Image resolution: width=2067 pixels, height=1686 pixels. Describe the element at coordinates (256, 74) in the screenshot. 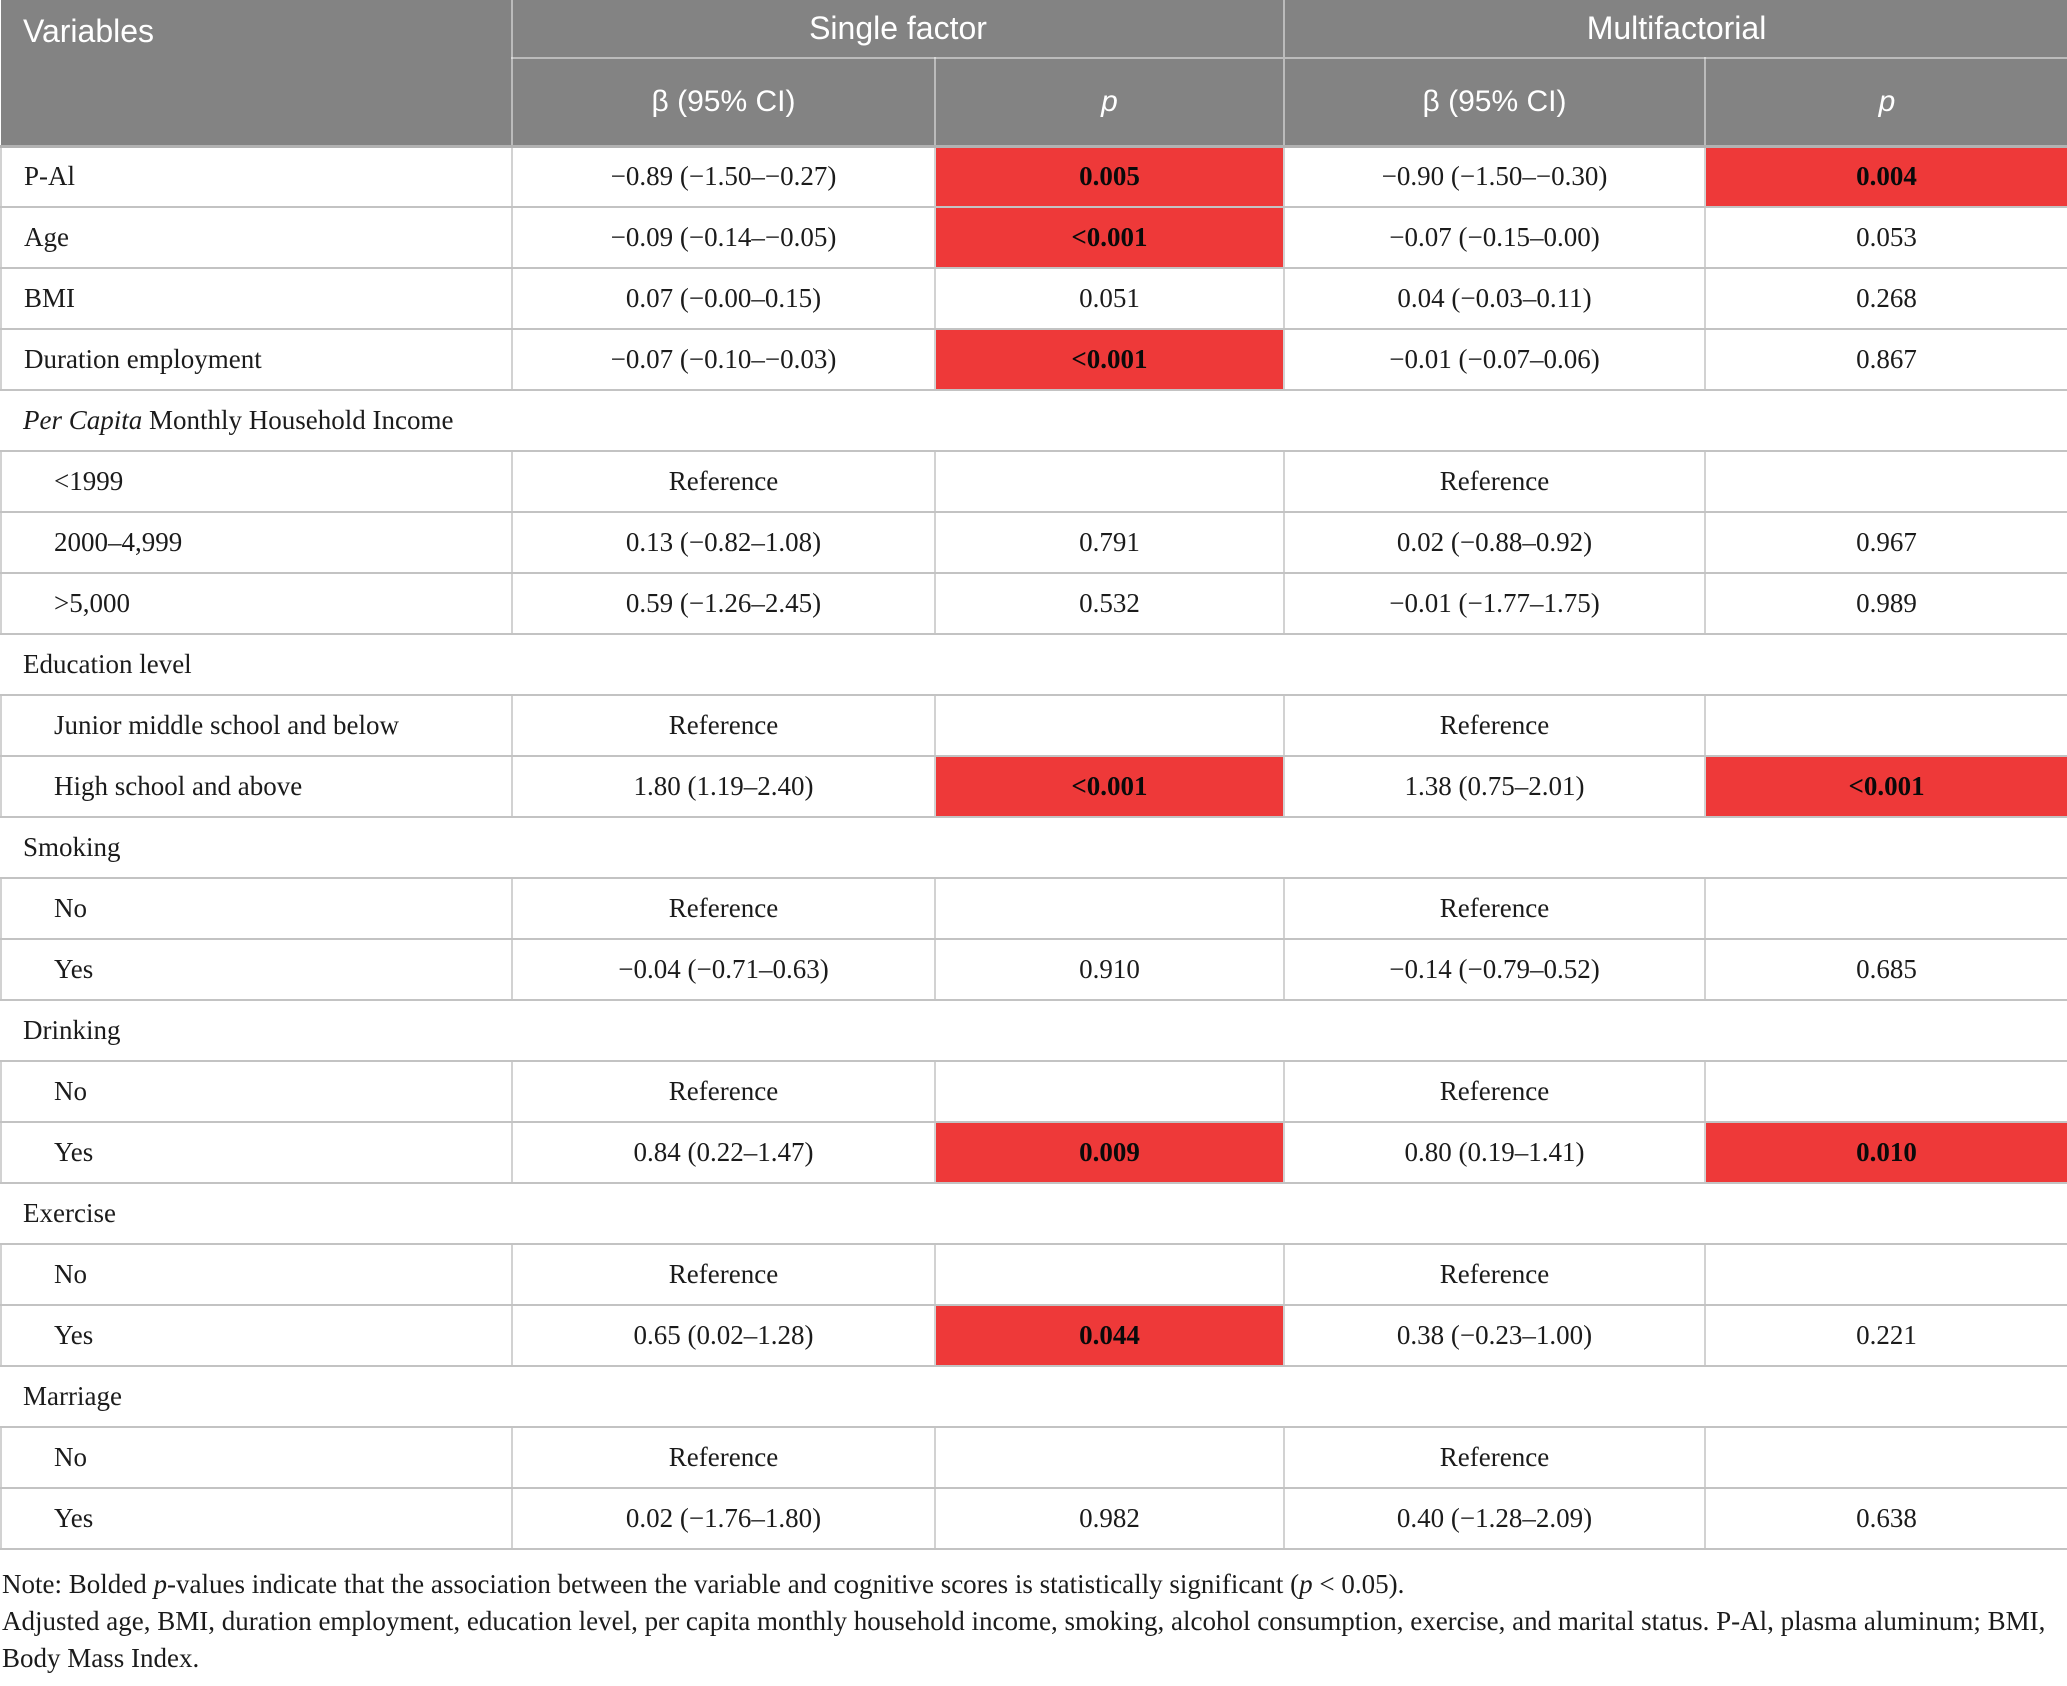

I see `column-header-variables: Variables` at that location.